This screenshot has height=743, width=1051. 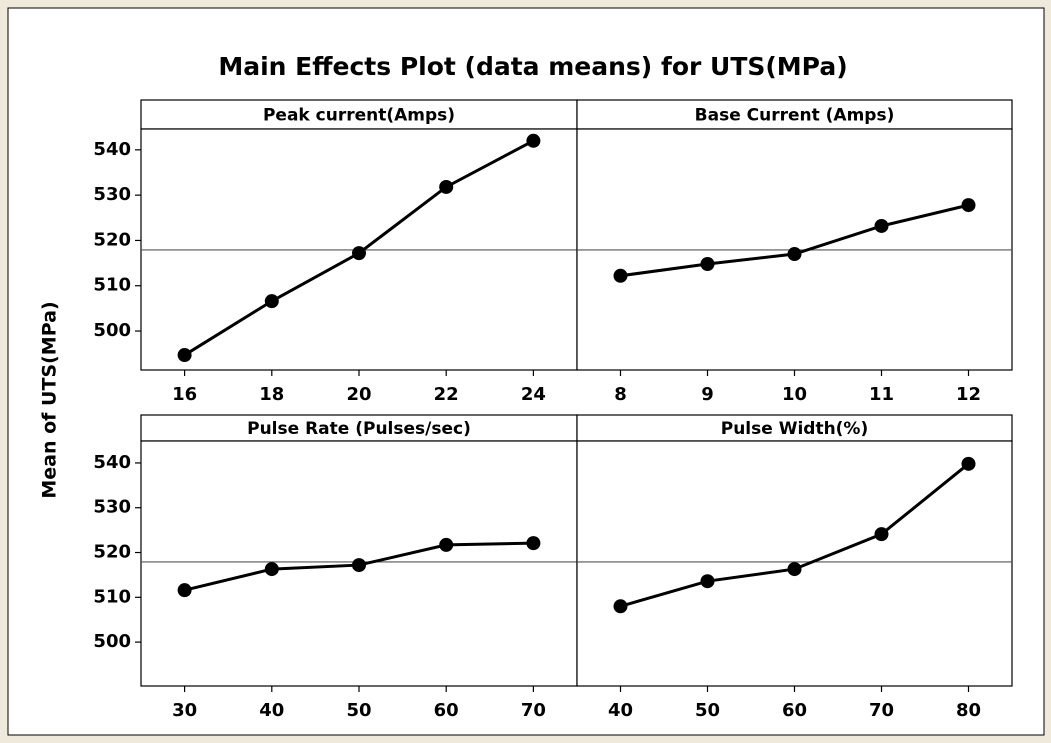 I want to click on x-tick-label: 22, so click(x=446, y=394).